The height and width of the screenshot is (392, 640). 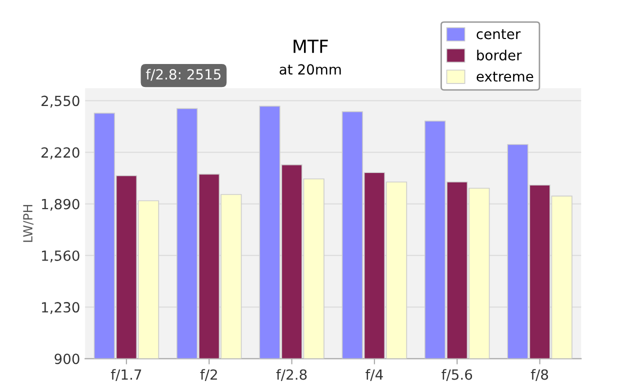 I want to click on legend-label: border, so click(x=499, y=55).